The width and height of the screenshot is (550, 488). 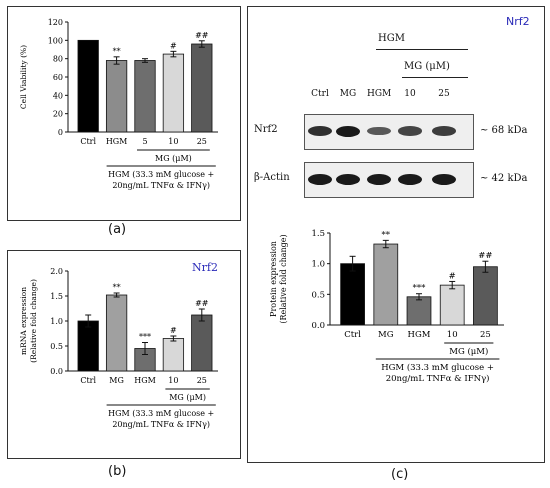 I want to click on significance-mark: ***, so click(x=420, y=289).